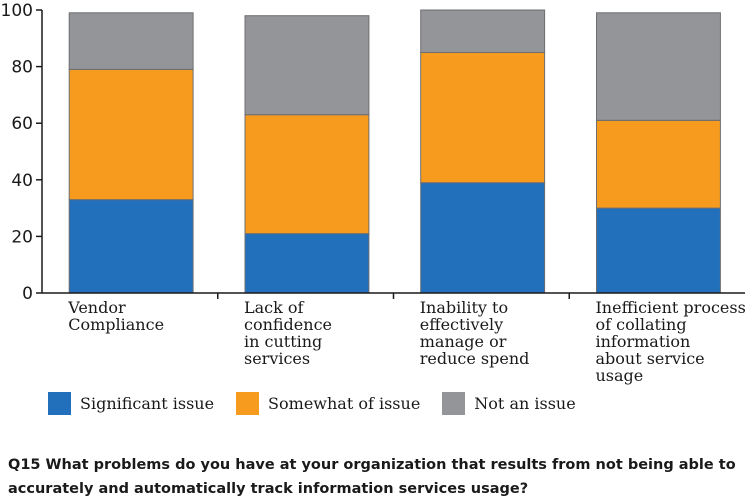  I want to click on bar-segment-somewhat-of-issue-cat3, so click(483, 118).